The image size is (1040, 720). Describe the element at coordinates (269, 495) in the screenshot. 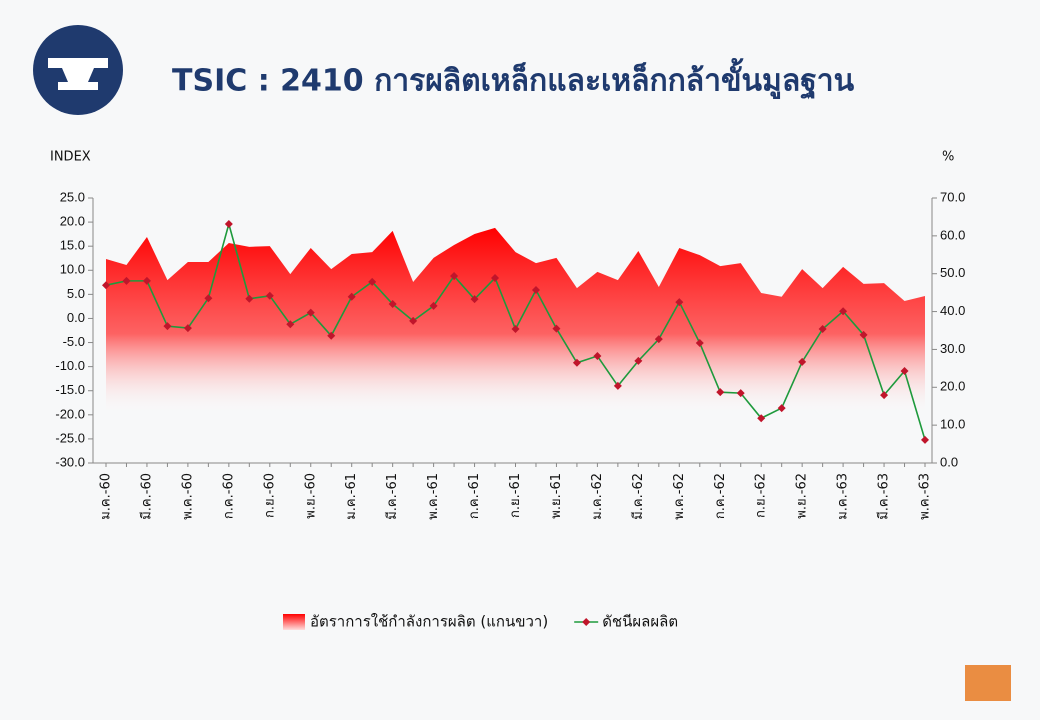

I see `x-tick-label: ก.ย.-60` at that location.